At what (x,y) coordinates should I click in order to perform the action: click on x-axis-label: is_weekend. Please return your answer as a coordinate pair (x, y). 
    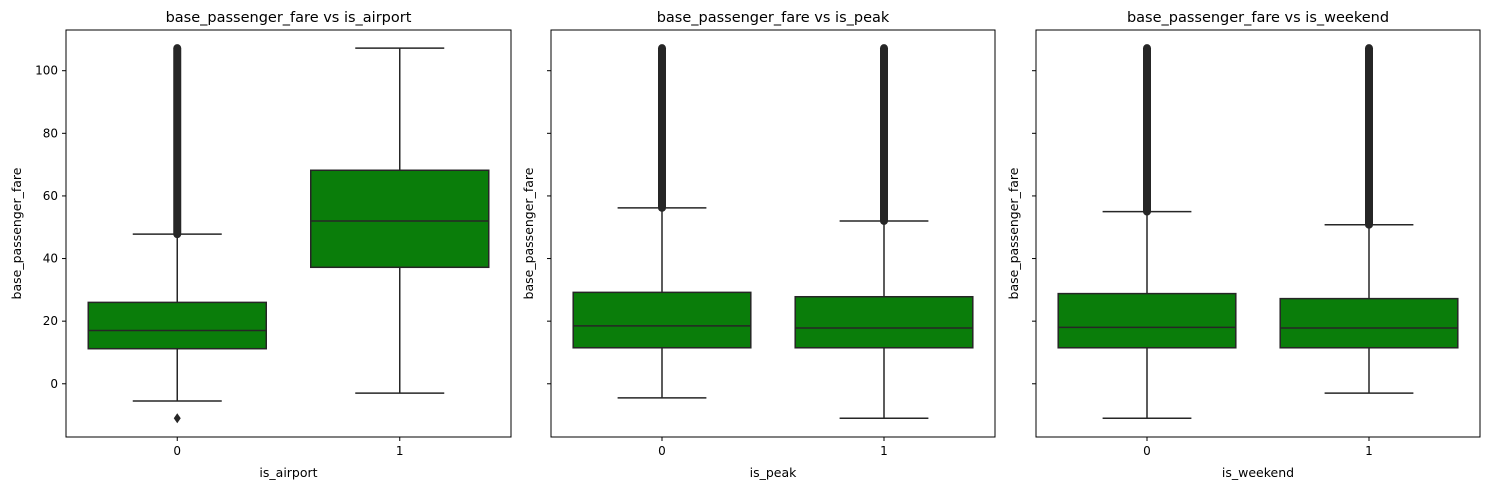
    Looking at the image, I should click on (1258, 472).